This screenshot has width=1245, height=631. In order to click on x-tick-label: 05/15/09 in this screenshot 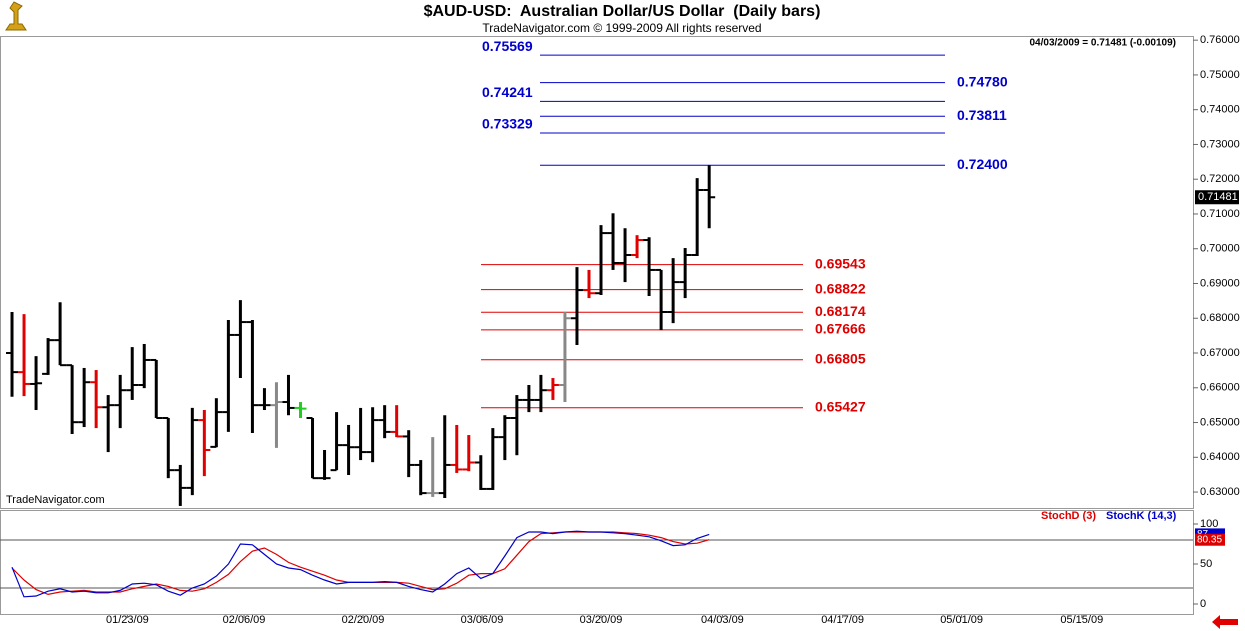, I will do `click(1081, 620)`.